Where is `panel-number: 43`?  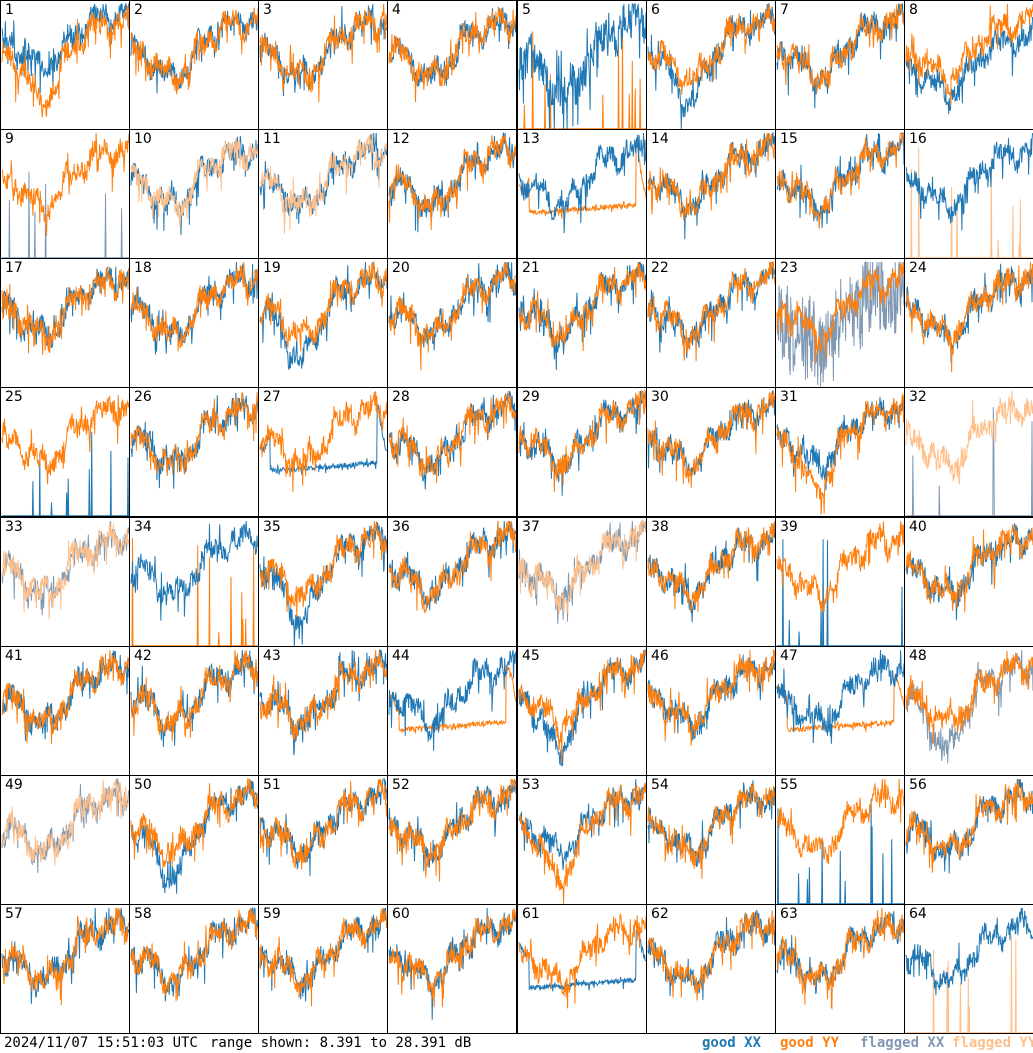 panel-number: 43 is located at coordinates (272, 656).